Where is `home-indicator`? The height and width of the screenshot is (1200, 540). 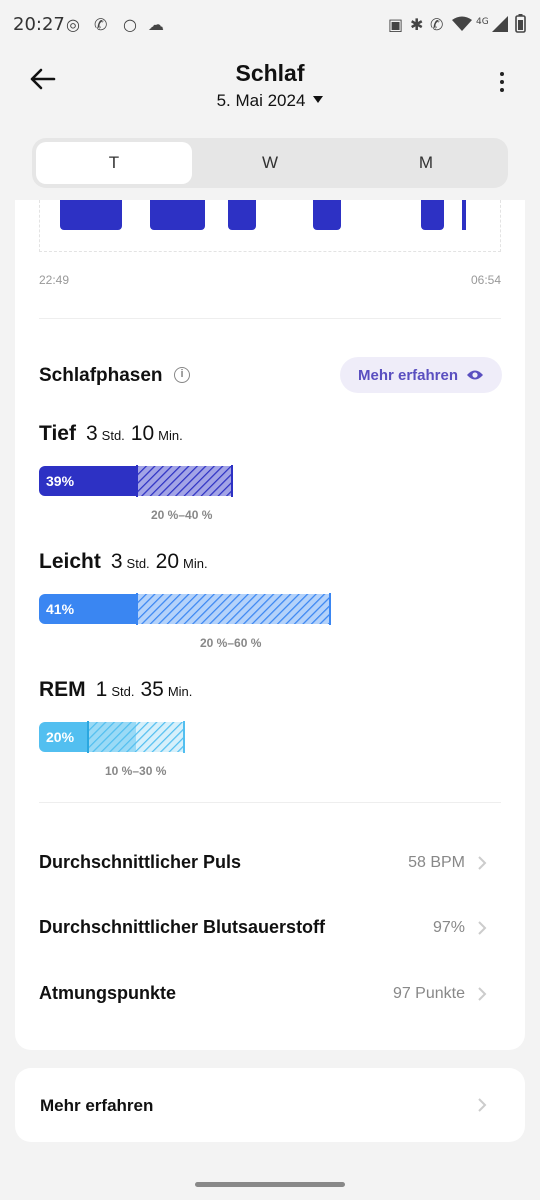
home-indicator is located at coordinates (270, 1184).